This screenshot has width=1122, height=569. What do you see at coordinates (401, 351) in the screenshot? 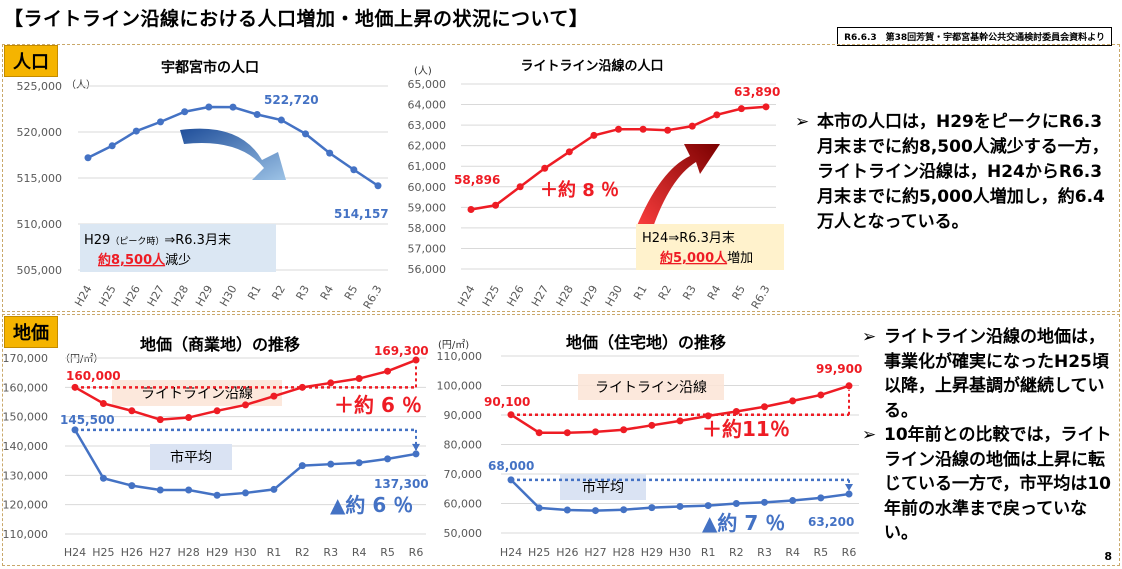
I see `data-label-red-end: 169,300` at bounding box center [401, 351].